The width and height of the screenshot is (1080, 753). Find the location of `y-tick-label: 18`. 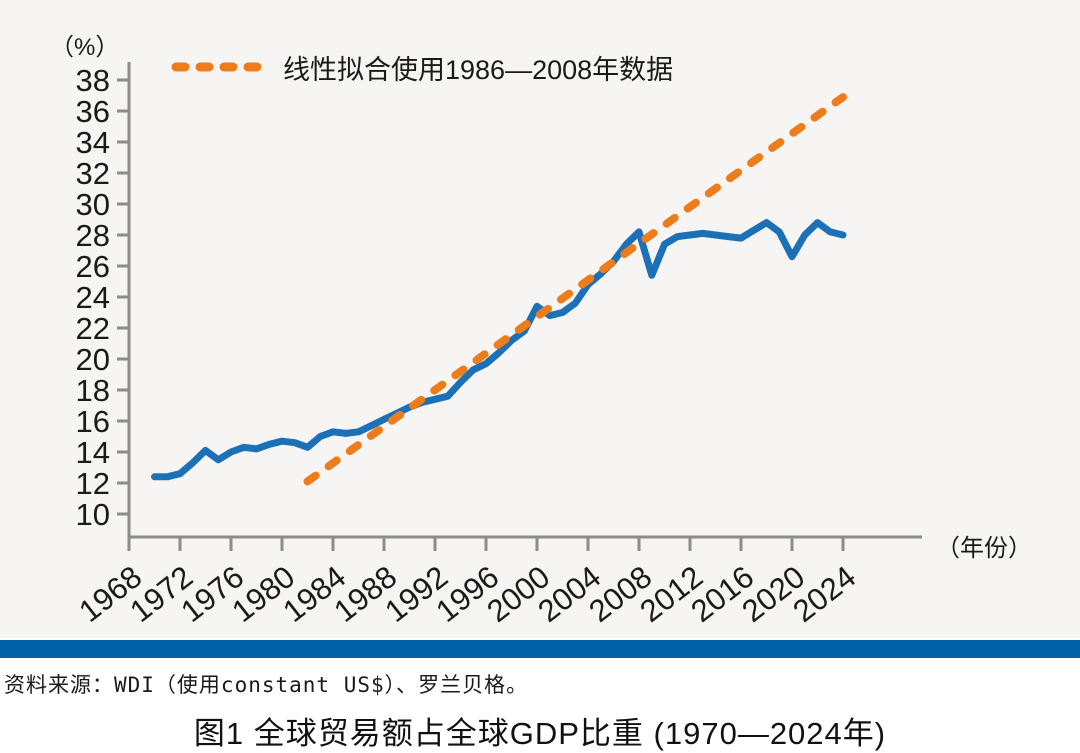

y-tick-label: 18 is located at coordinates (93, 390).